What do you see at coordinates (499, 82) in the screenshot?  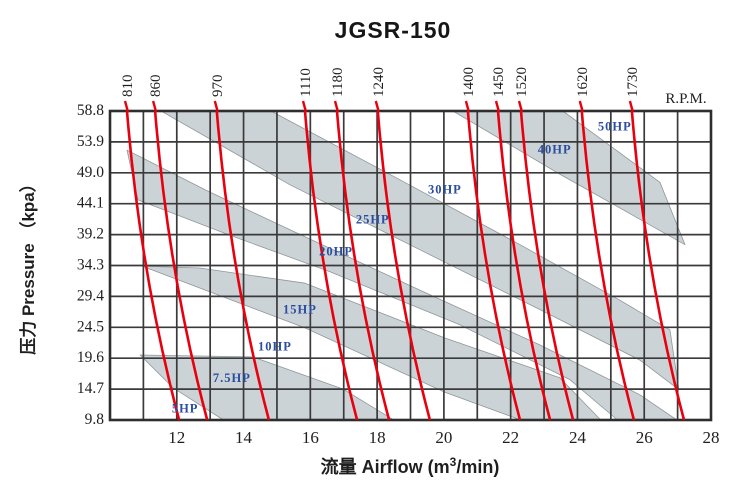 I see `rpm-label-1450: 1450` at bounding box center [499, 82].